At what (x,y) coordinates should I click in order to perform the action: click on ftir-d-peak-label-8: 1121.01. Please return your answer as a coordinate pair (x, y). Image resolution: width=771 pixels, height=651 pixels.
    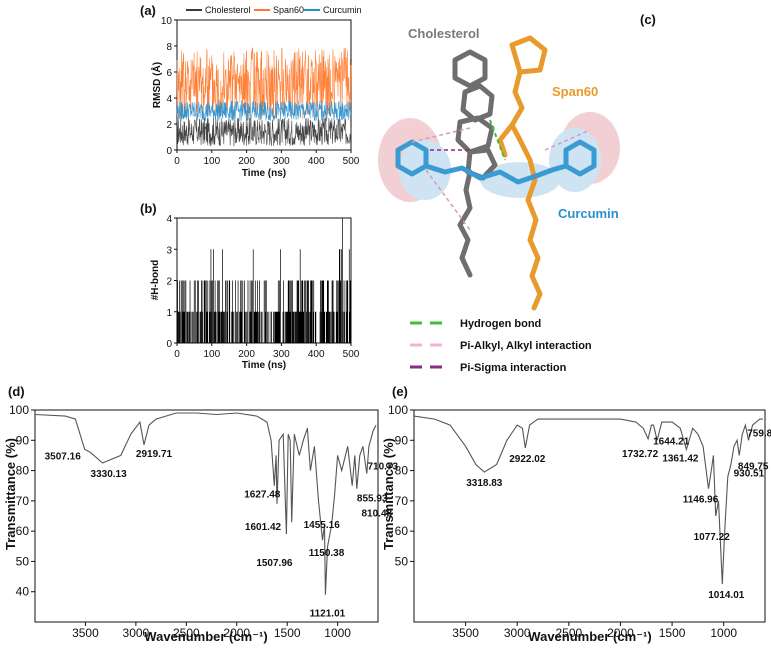
    Looking at the image, I should click on (328, 614).